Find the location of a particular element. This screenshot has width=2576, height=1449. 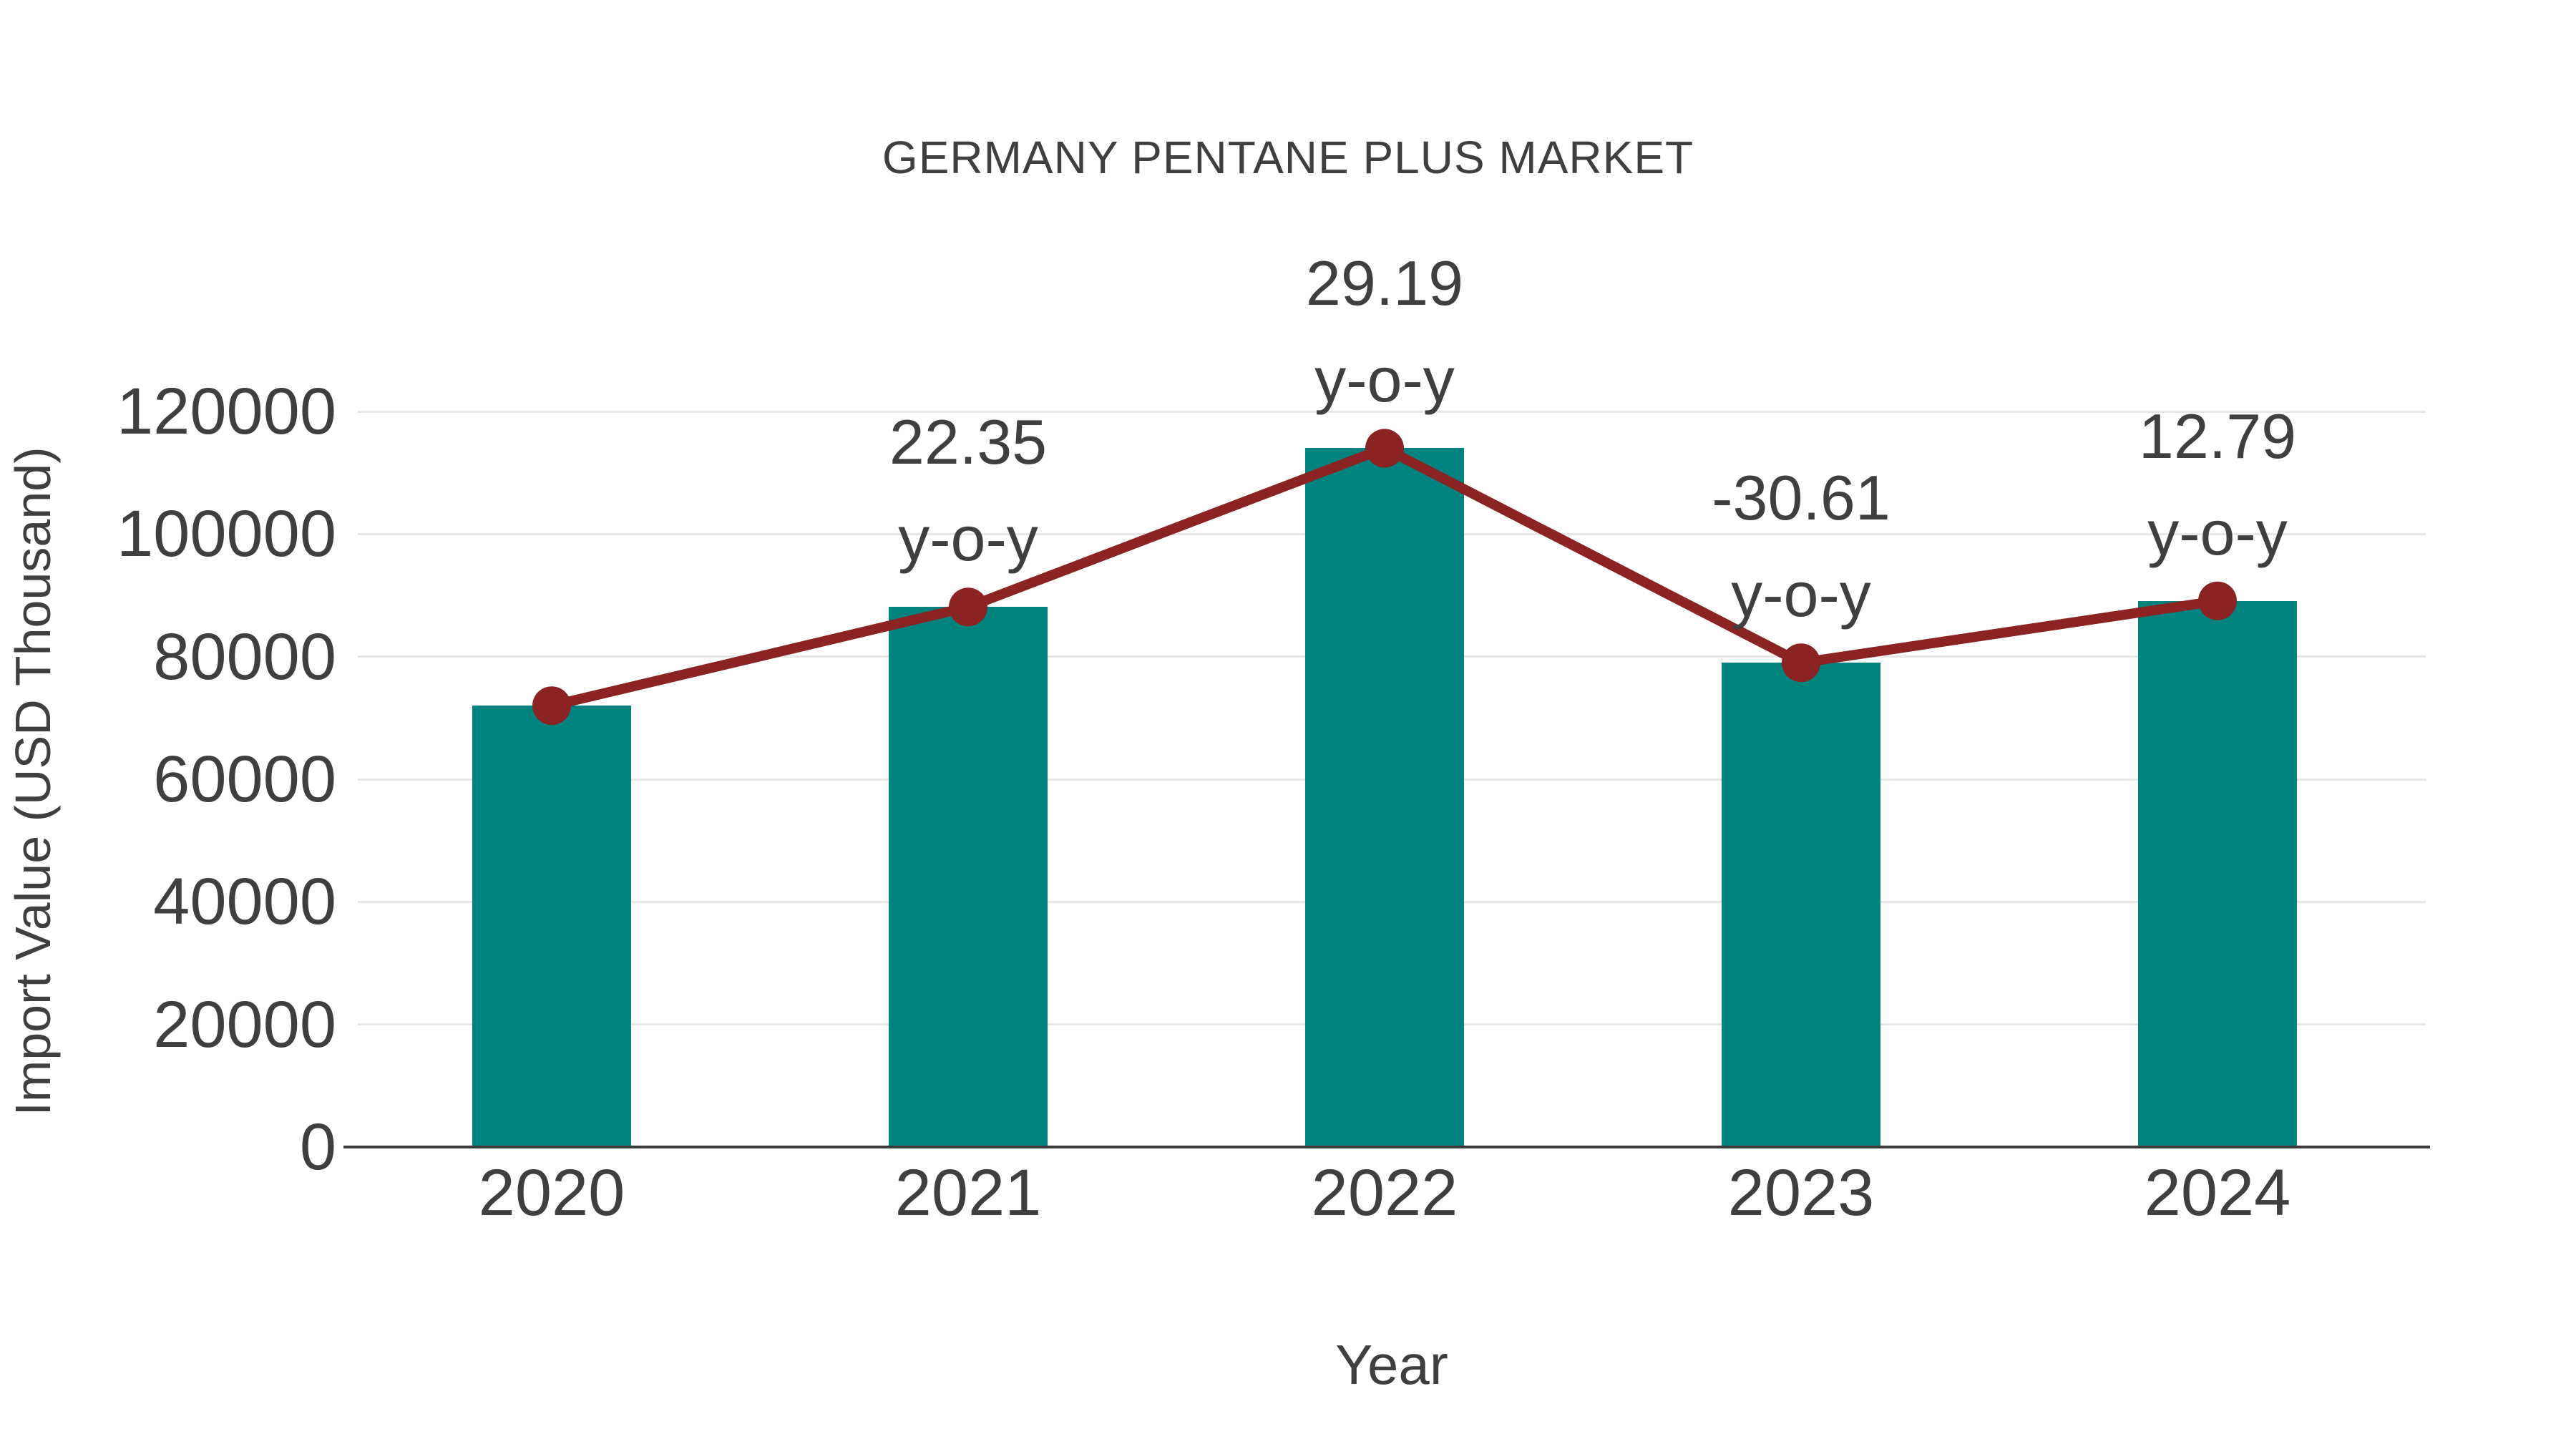

x-tick-label-2023: 2023 is located at coordinates (1801, 1192).